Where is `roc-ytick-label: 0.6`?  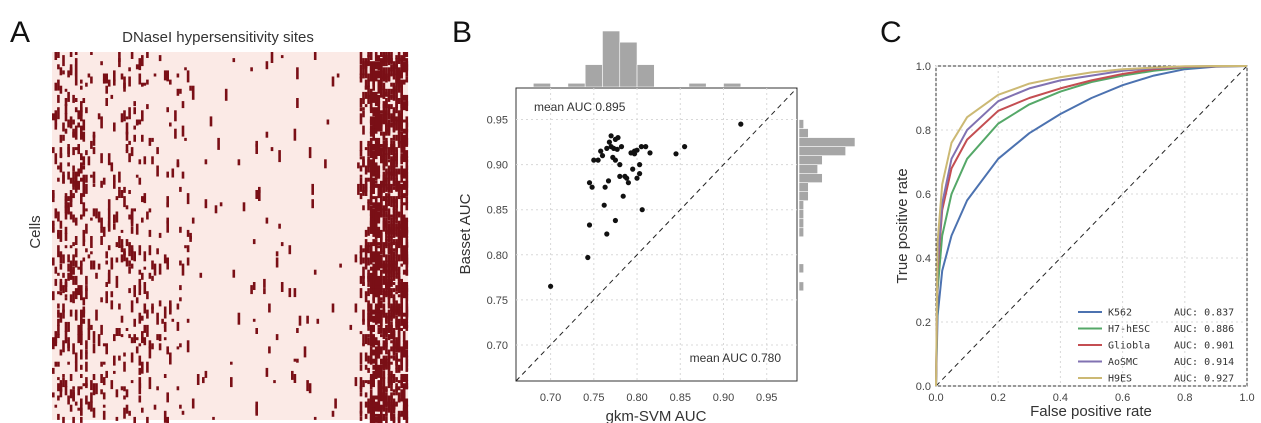 roc-ytick-label: 0.6 is located at coordinates (923, 195).